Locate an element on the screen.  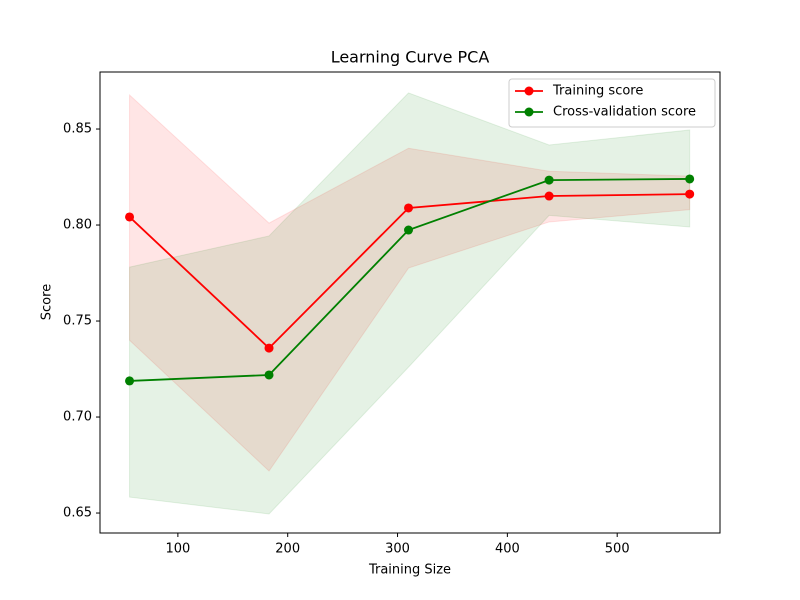
y-tick-label: 0.80 is located at coordinates (77, 225).